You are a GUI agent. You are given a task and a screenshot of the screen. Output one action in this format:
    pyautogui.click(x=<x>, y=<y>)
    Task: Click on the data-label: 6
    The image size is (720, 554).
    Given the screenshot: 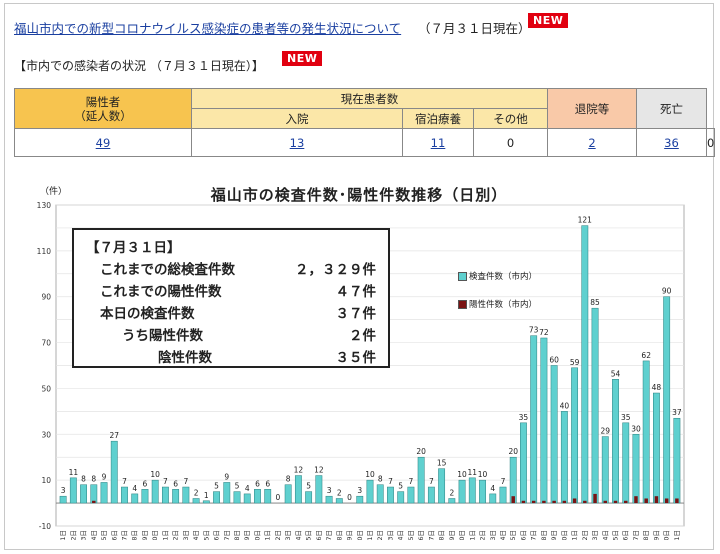 What is the action you would take?
    pyautogui.click(x=175, y=483)
    